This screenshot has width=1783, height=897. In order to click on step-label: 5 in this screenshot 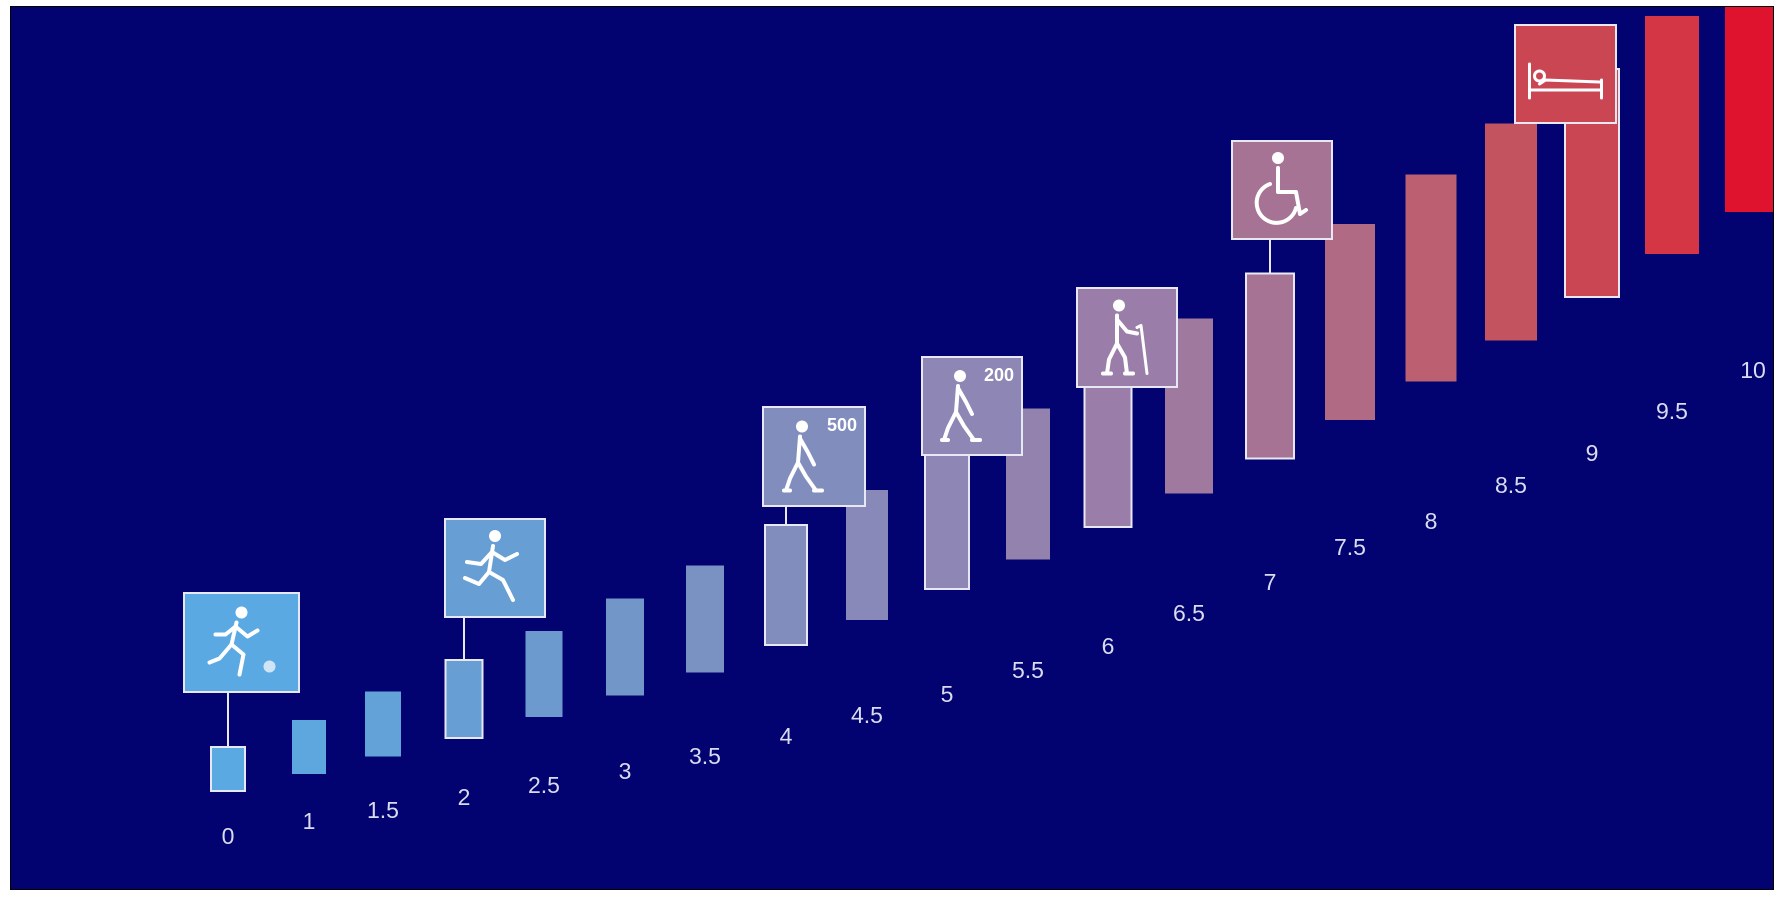, I will do `click(947, 694)`.